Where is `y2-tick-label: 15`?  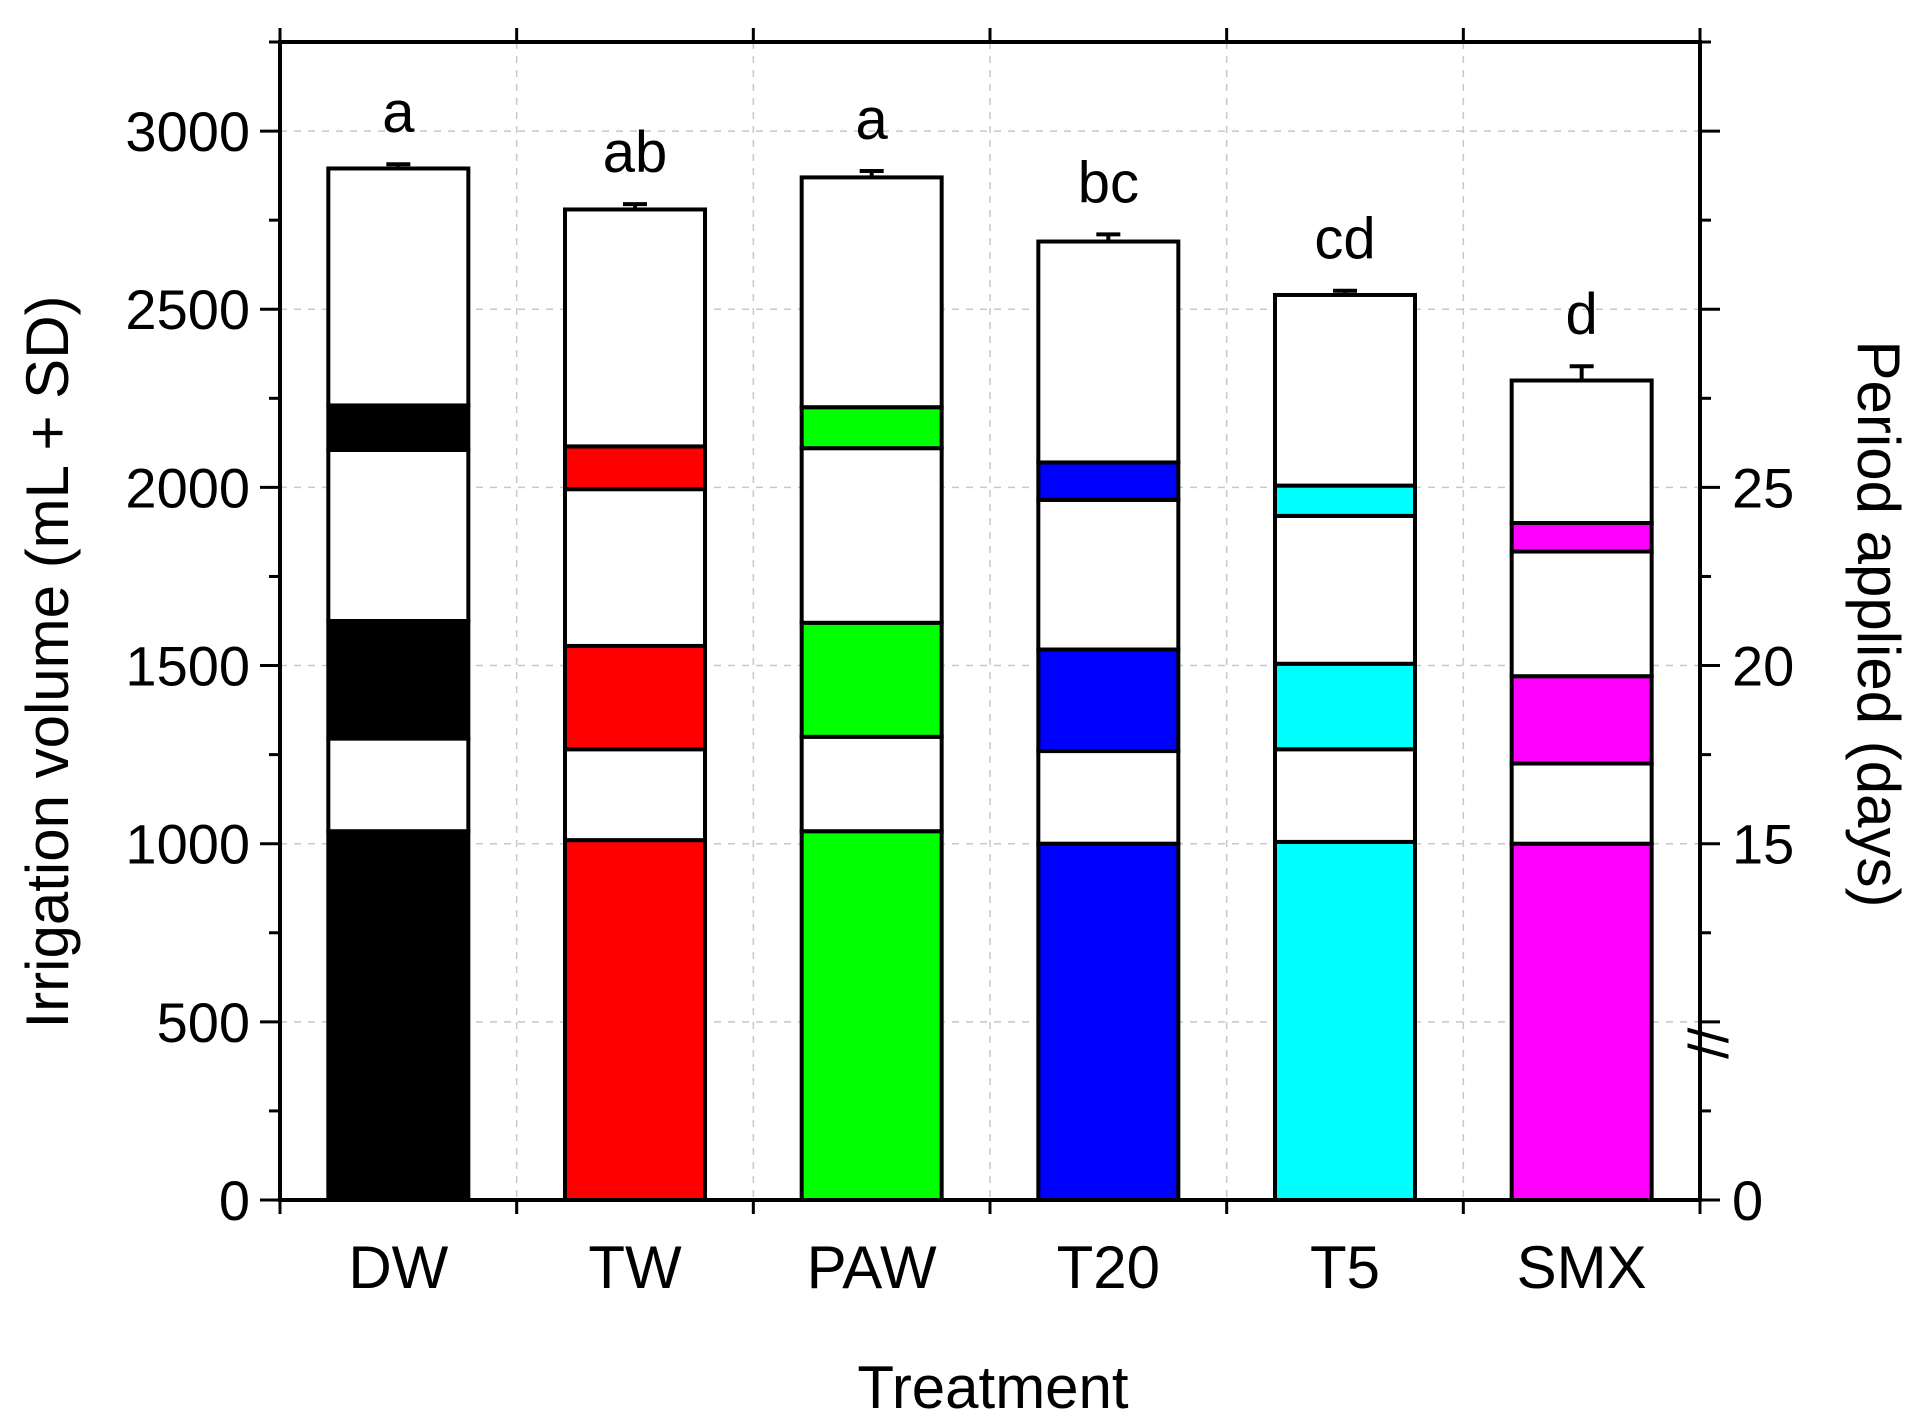 y2-tick-label: 15 is located at coordinates (1763, 844).